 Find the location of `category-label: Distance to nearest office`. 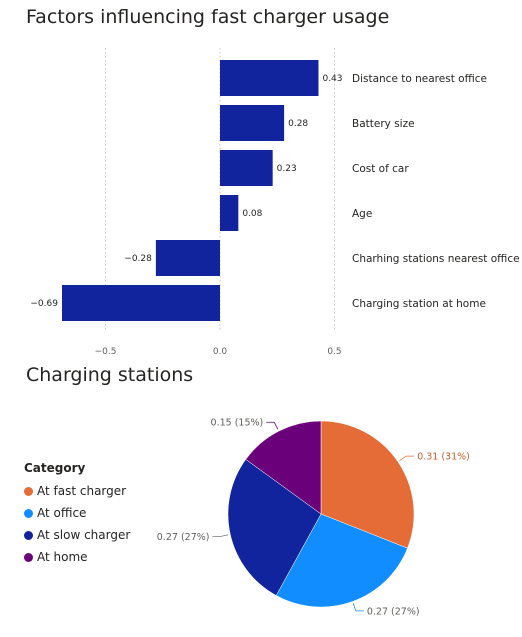

category-label: Distance to nearest office is located at coordinates (419, 79).